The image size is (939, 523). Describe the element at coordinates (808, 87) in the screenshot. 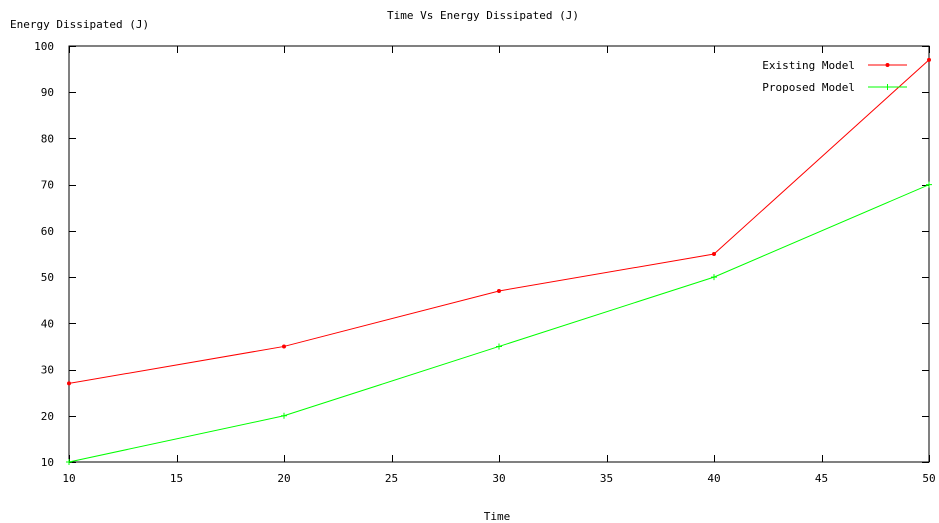

I see `legend-label-proposed-model: Proposed Model` at that location.